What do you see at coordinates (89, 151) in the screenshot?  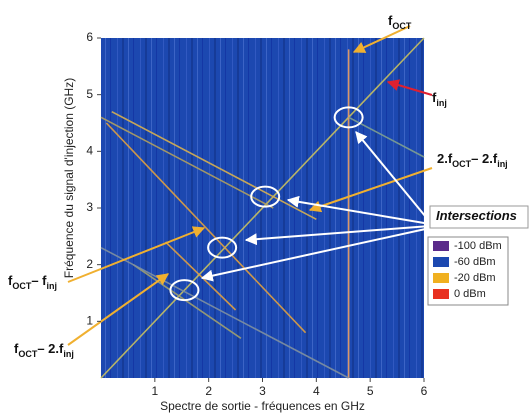 I see `y-tick-label: 4` at bounding box center [89, 151].